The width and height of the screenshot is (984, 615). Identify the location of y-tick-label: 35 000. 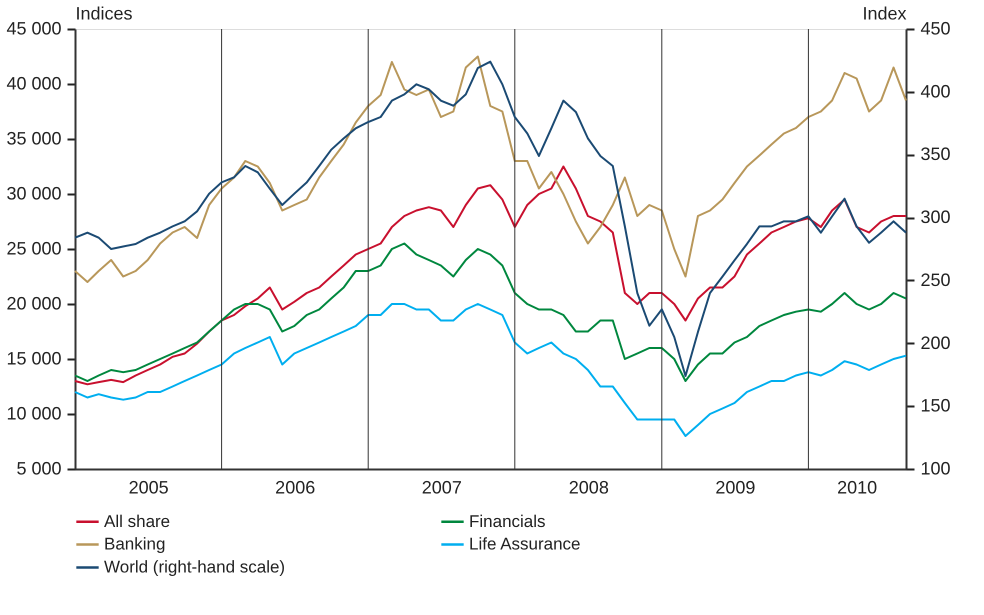
(34, 138).